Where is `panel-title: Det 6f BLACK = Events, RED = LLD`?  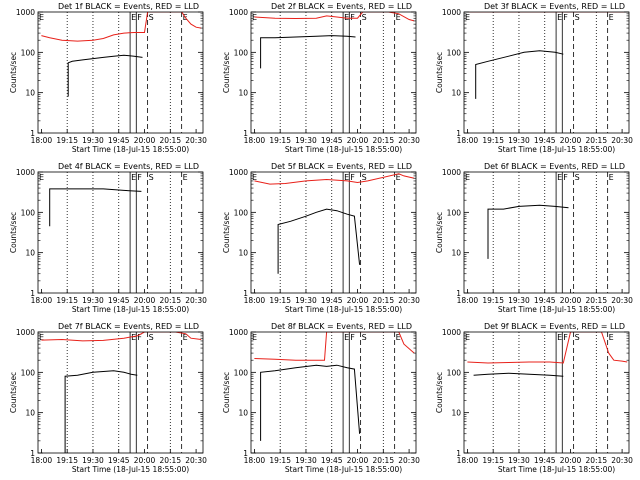
panel-title: Det 6f BLACK = Events, RED = LLD is located at coordinates (554, 166).